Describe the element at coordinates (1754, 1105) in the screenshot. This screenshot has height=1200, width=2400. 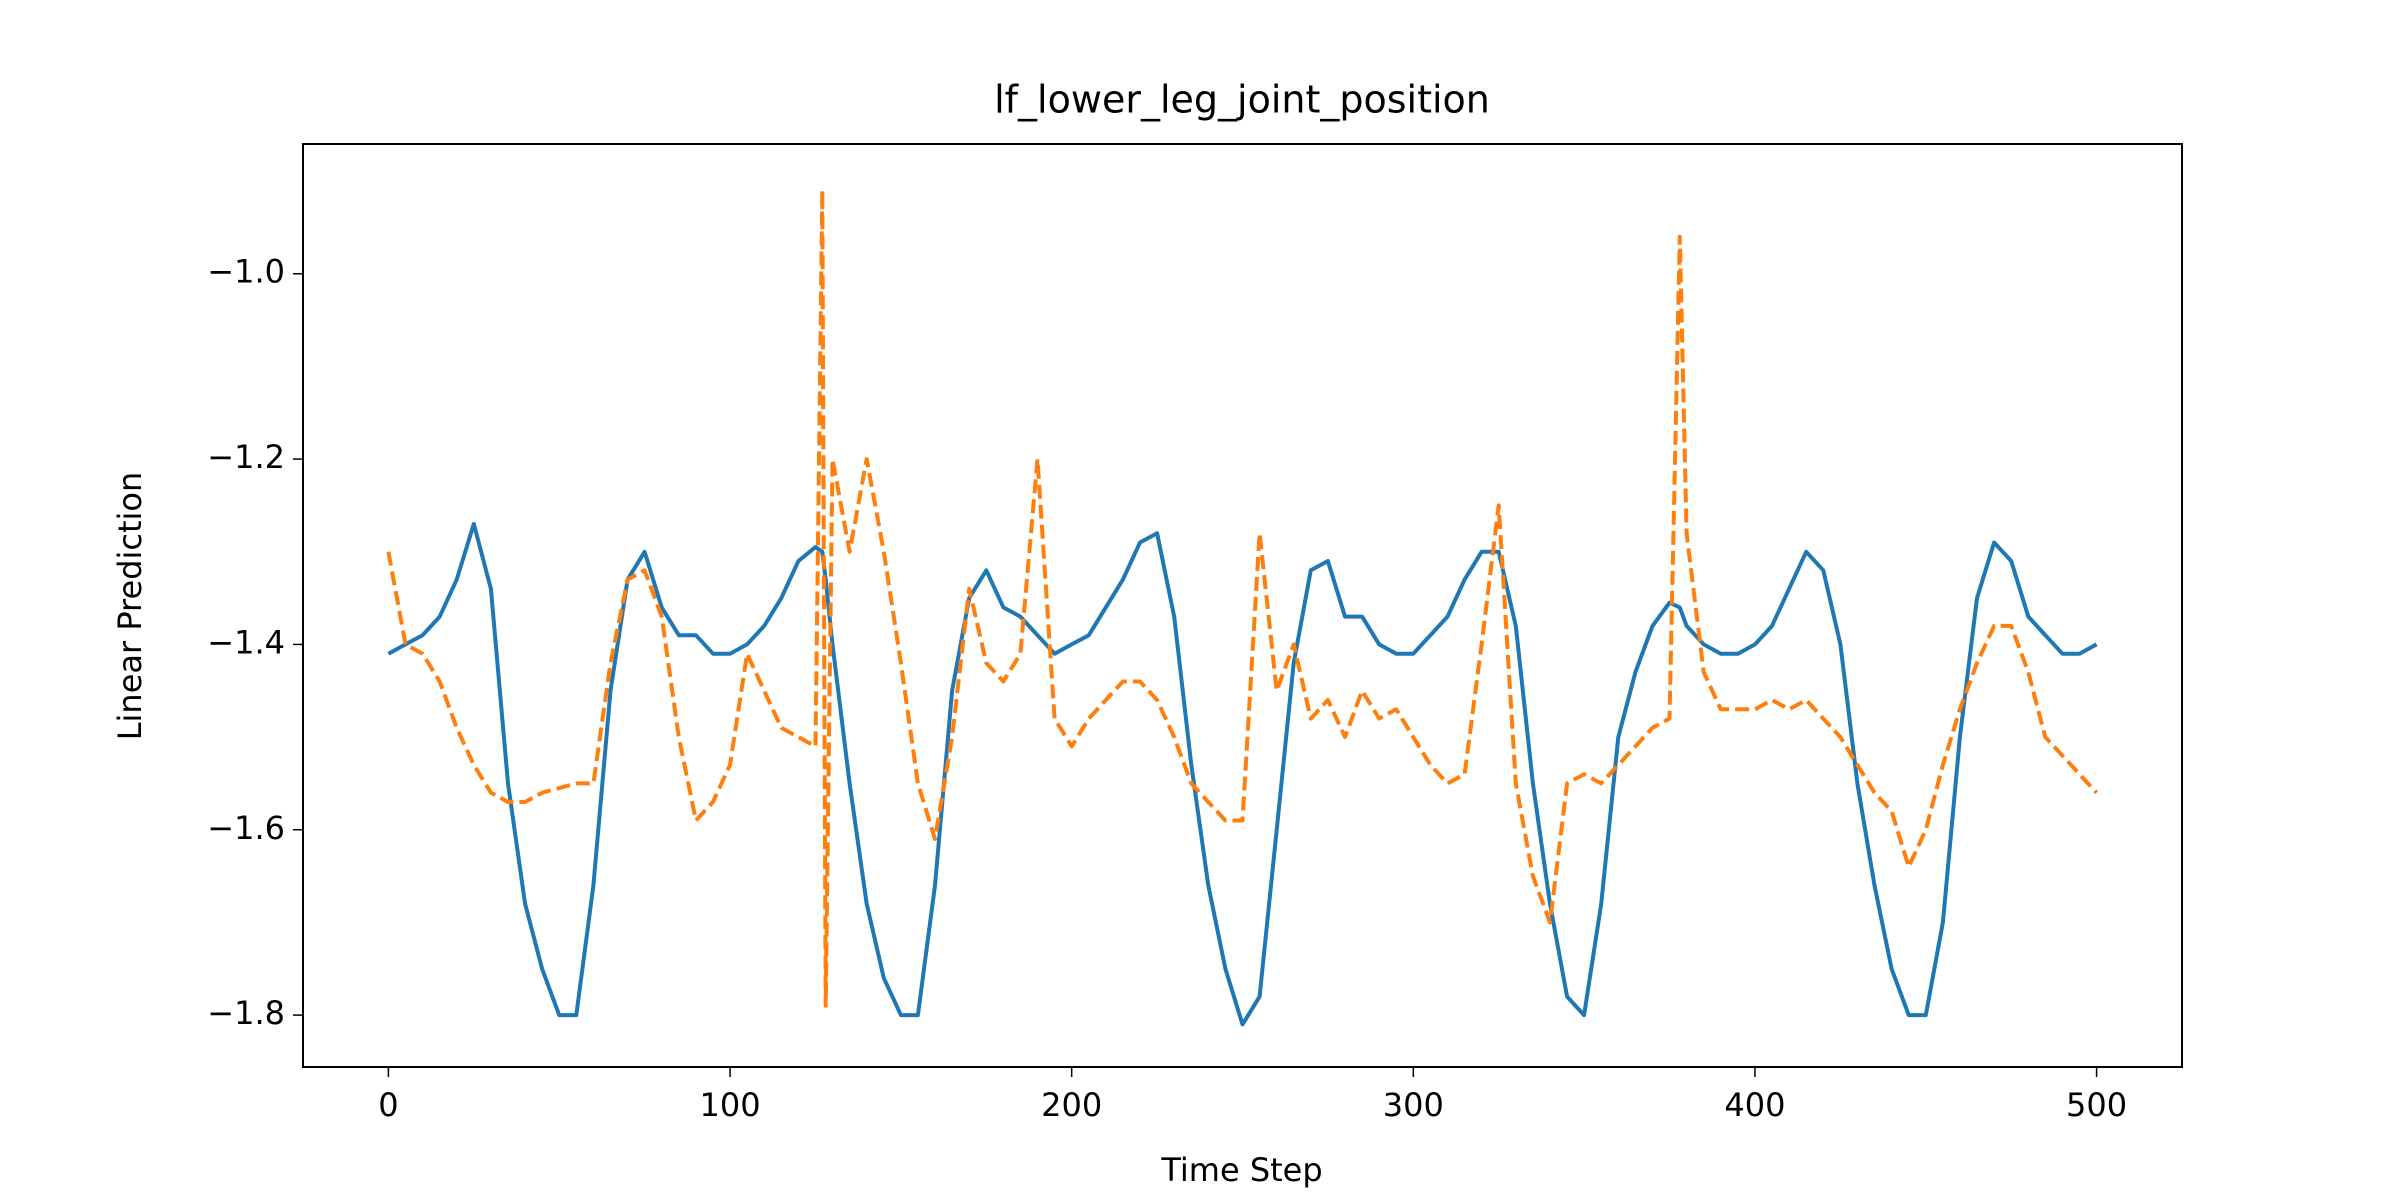
I see `x-tick-label: 400` at that location.